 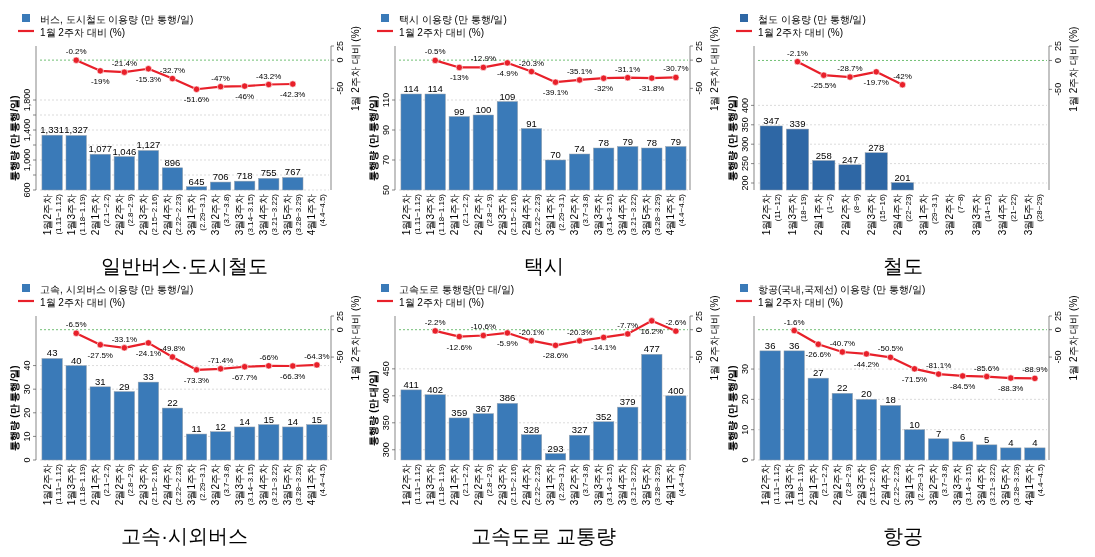 What do you see at coordinates (100, 381) in the screenshot?
I see `data-label: 31` at bounding box center [100, 381].